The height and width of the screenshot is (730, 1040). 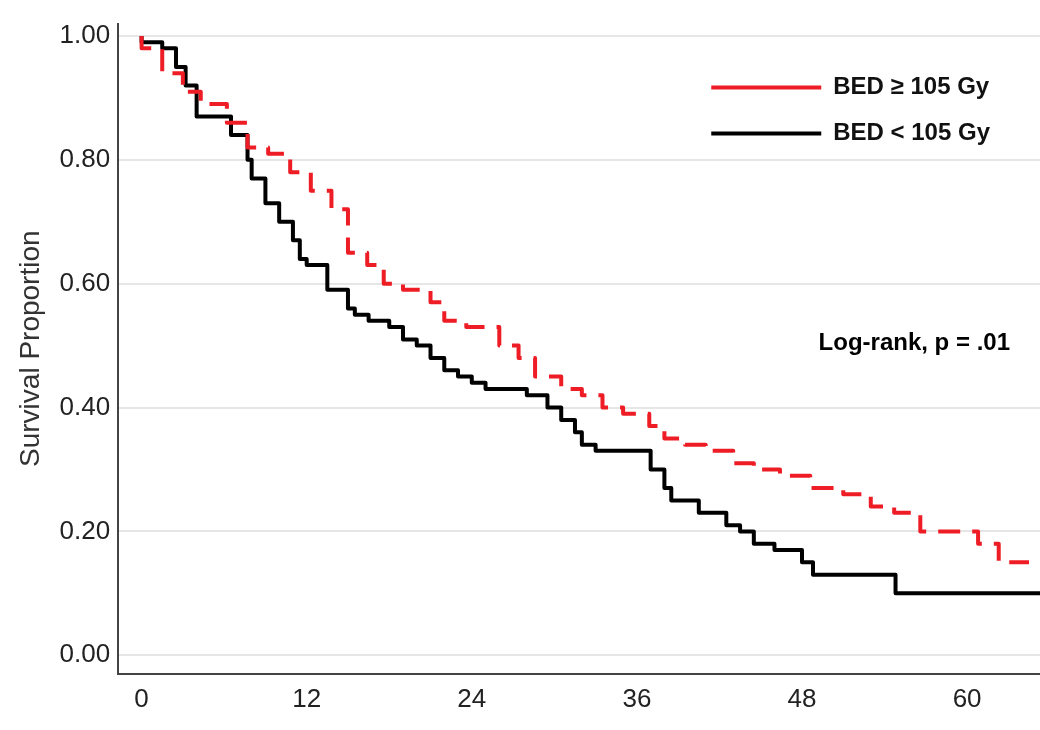 I want to click on legend-label: BED ≥ 105 Gy, so click(x=911, y=86).